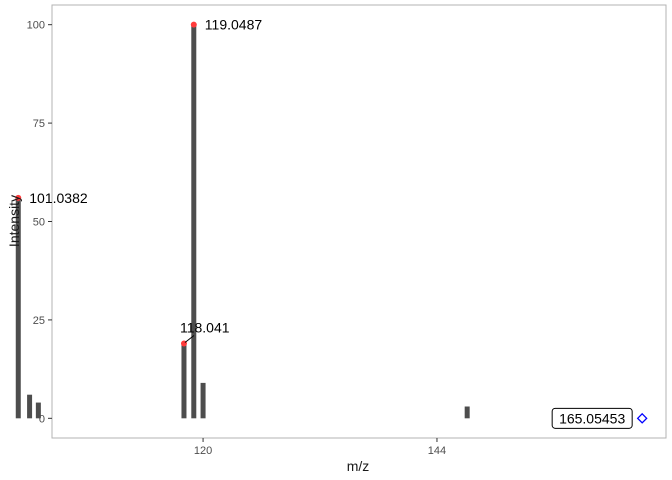  What do you see at coordinates (14, 221) in the screenshot?
I see `y-axis-title: Intensity` at bounding box center [14, 221].